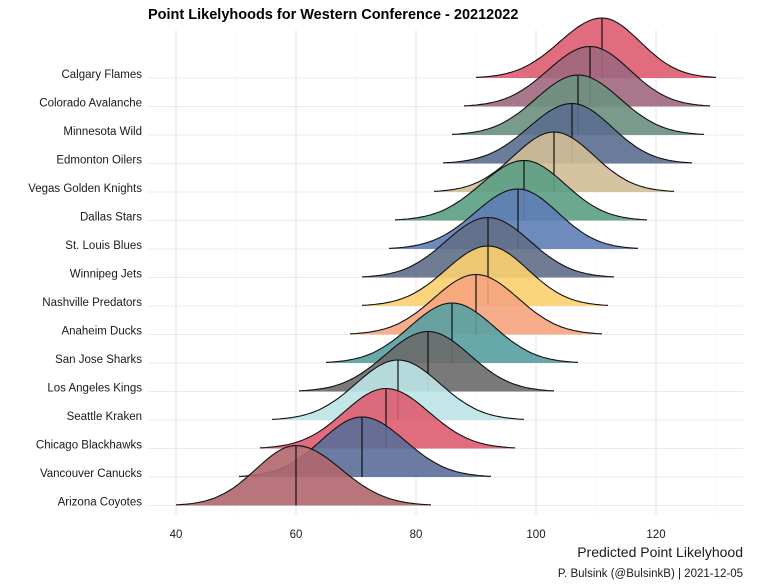 Image resolution: width=757 pixels, height=585 pixels. I want to click on x-tick-label: 40, so click(176, 535).